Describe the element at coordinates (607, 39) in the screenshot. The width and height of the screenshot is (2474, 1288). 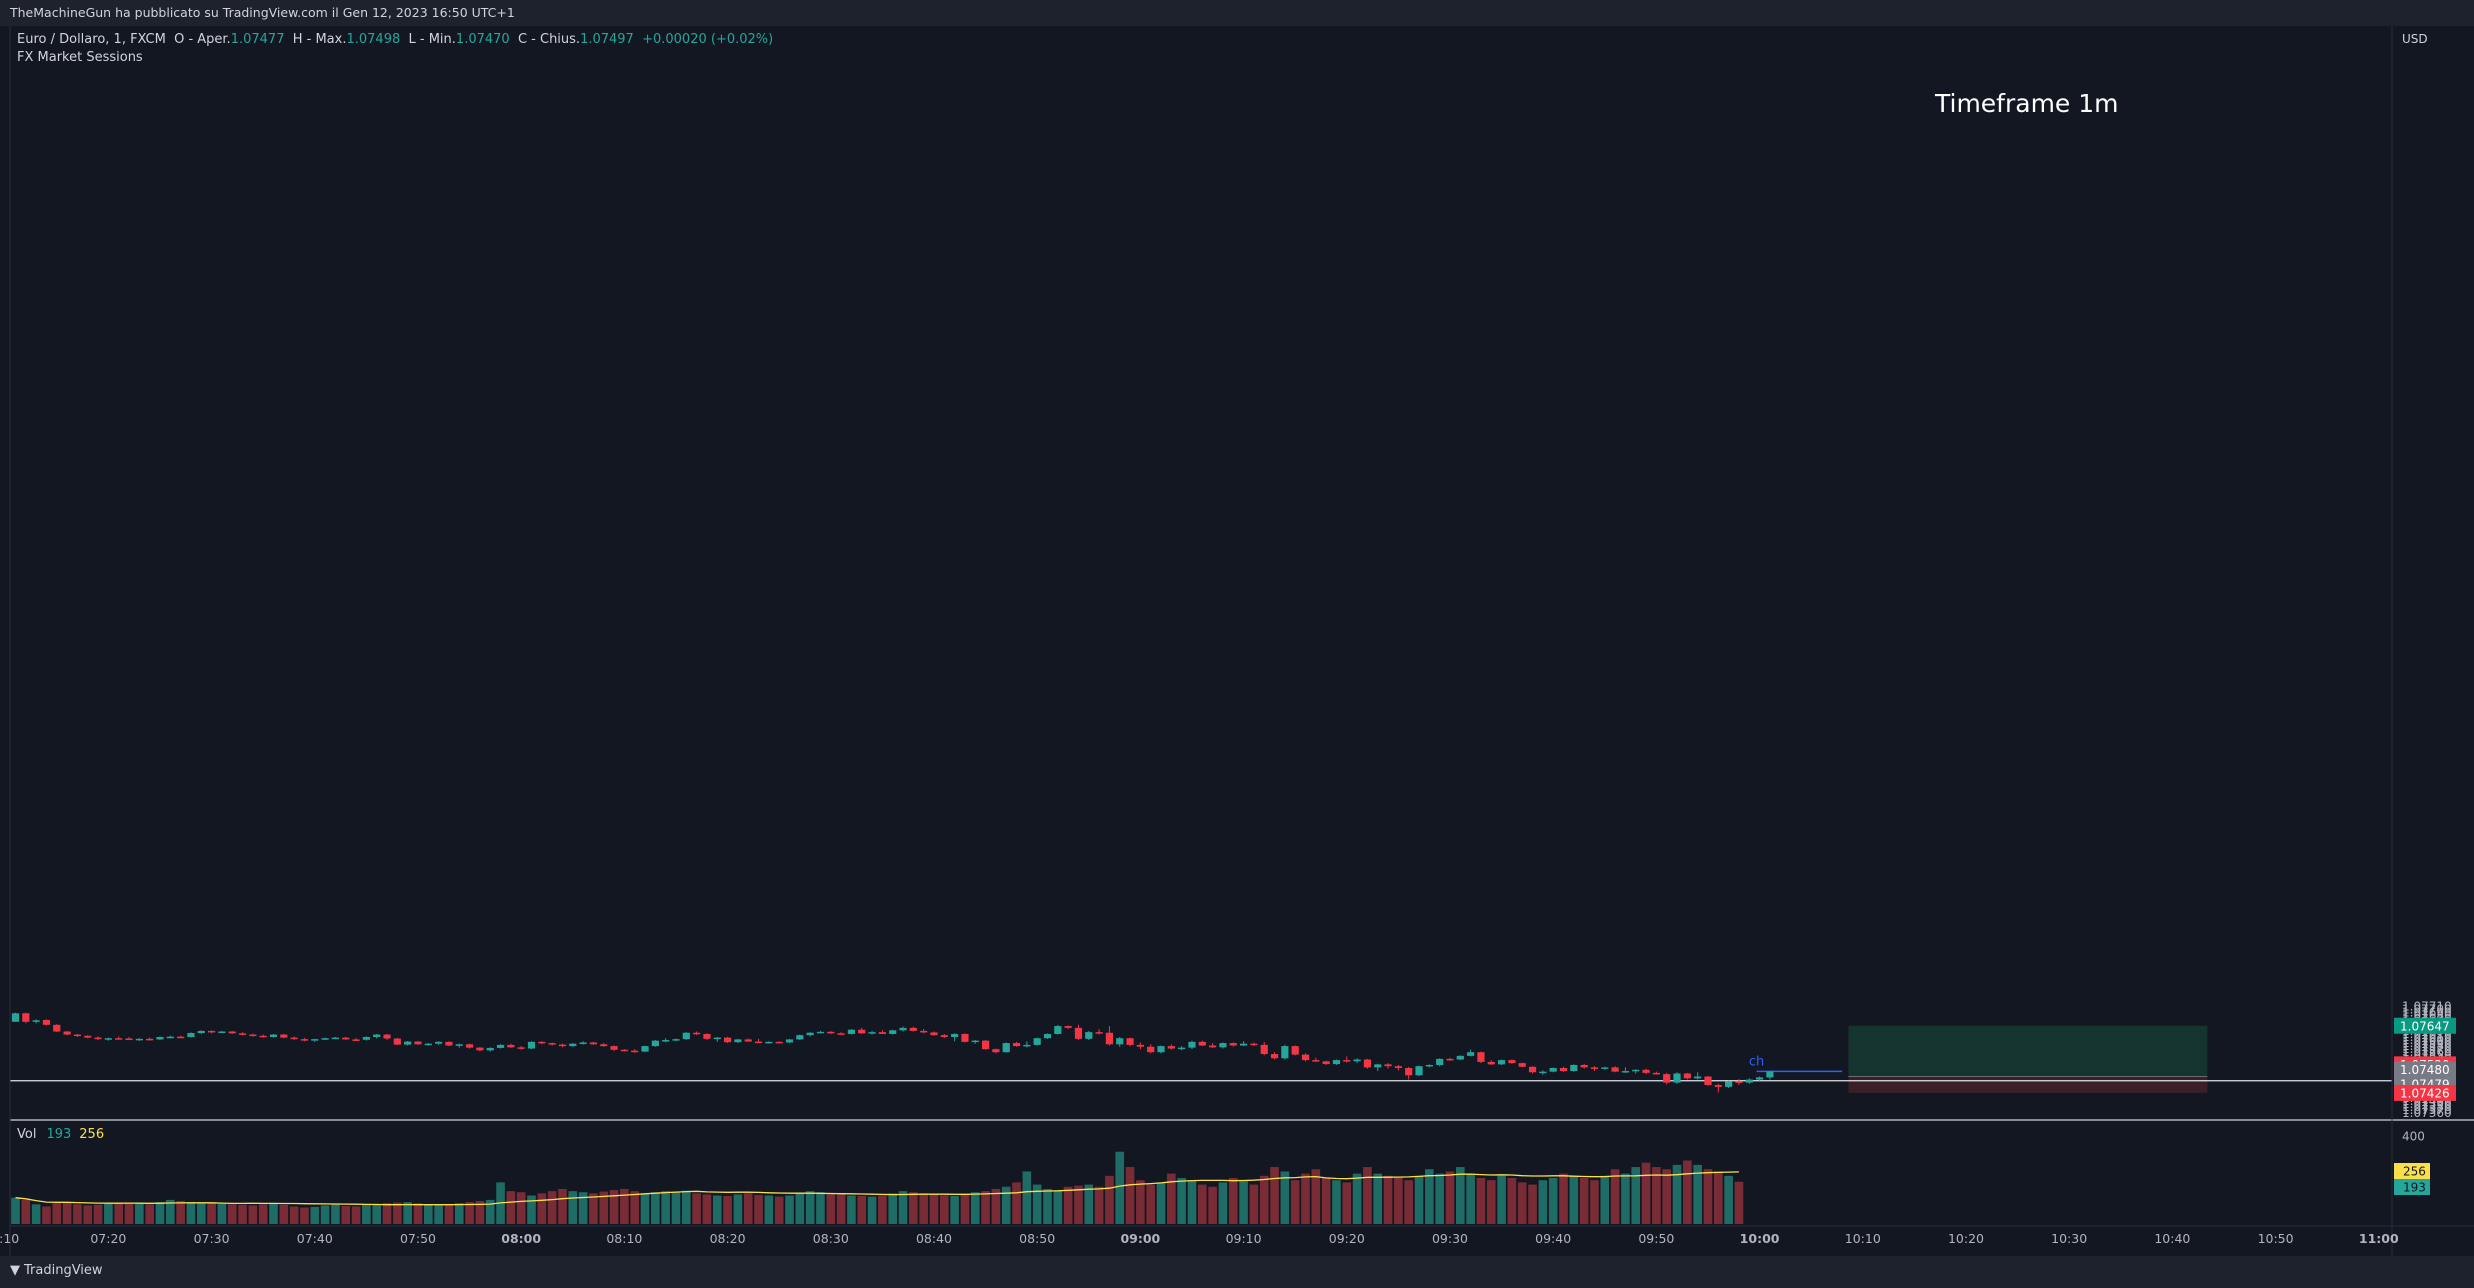
I see `close-value: 1.07497` at that location.